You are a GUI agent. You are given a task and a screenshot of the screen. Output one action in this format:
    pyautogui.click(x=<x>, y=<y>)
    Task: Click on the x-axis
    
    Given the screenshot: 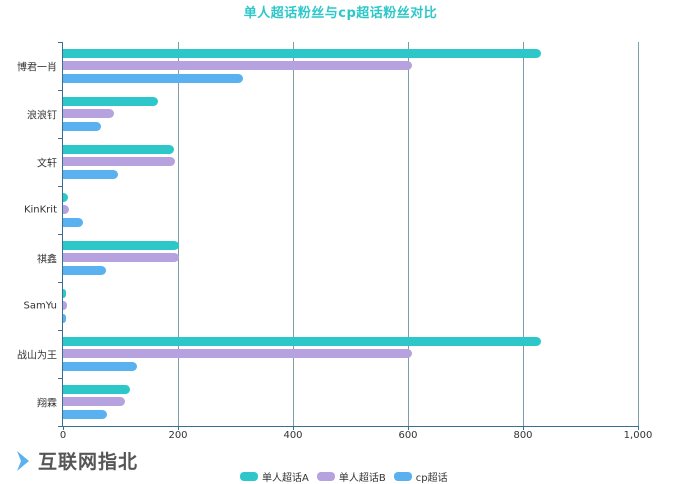 What is the action you would take?
    pyautogui.click(x=350, y=426)
    